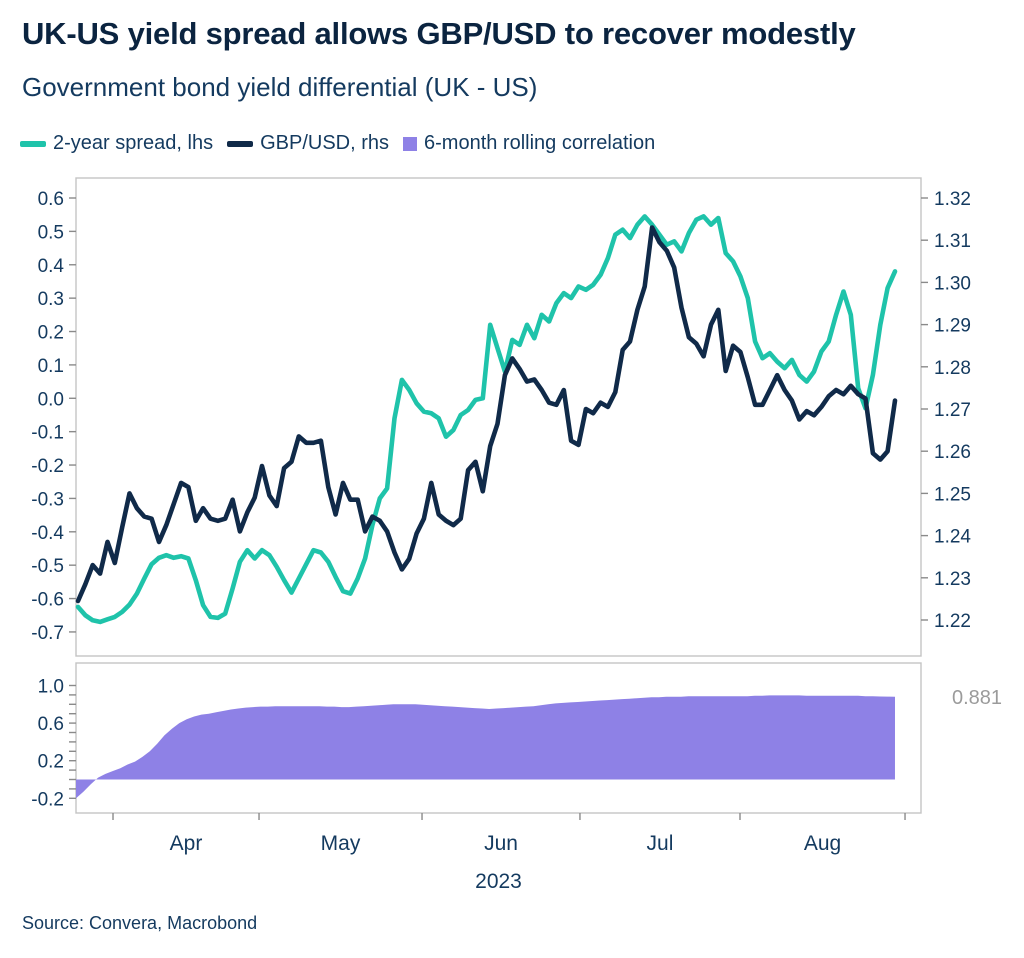 Image resolution: width=1024 pixels, height=958 pixels. Describe the element at coordinates (952, 579) in the screenshot. I see `right-axis-tick-label: 1.23` at that location.